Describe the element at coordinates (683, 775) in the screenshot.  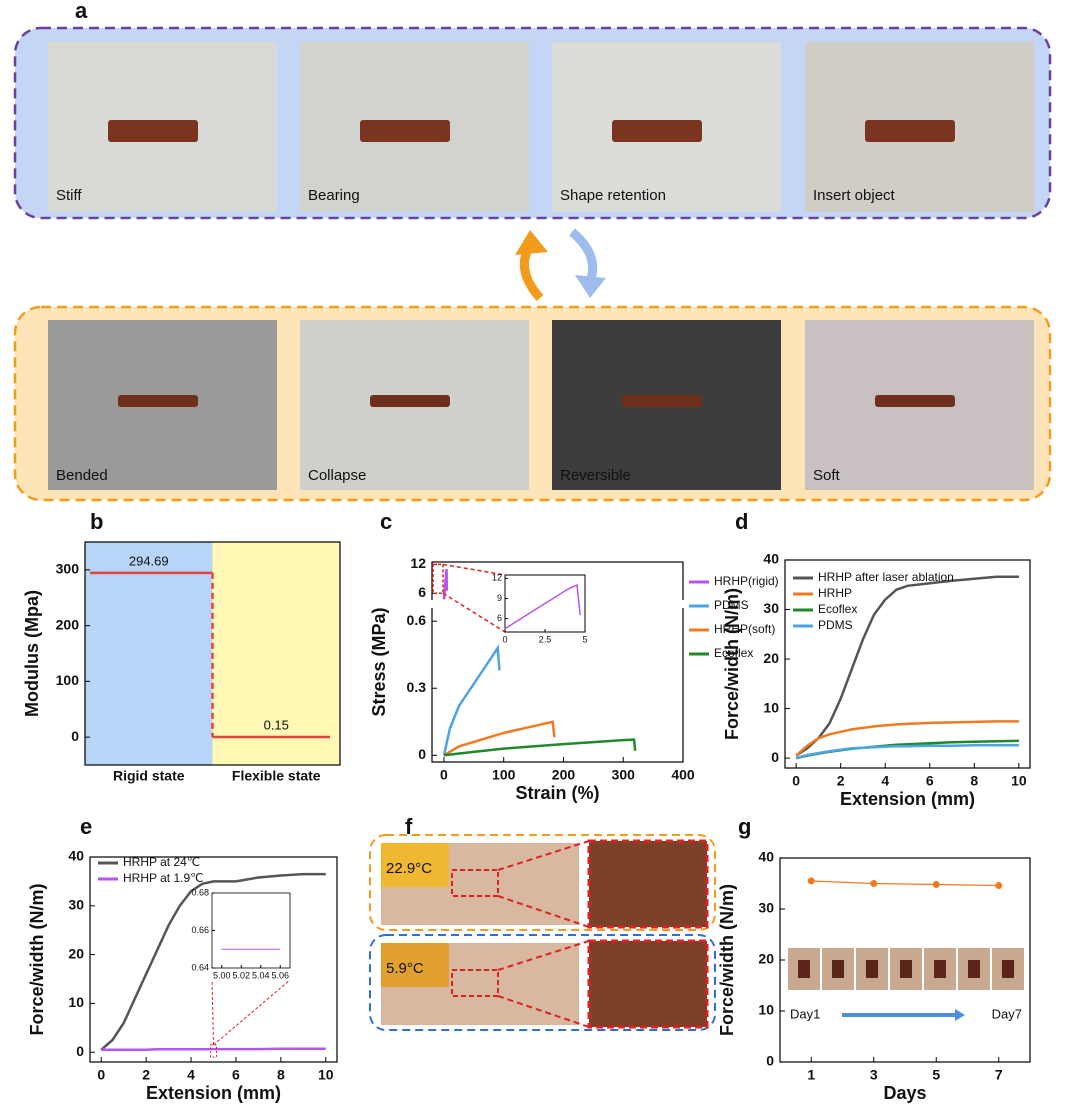
I see `x-tick-label: 400` at that location.